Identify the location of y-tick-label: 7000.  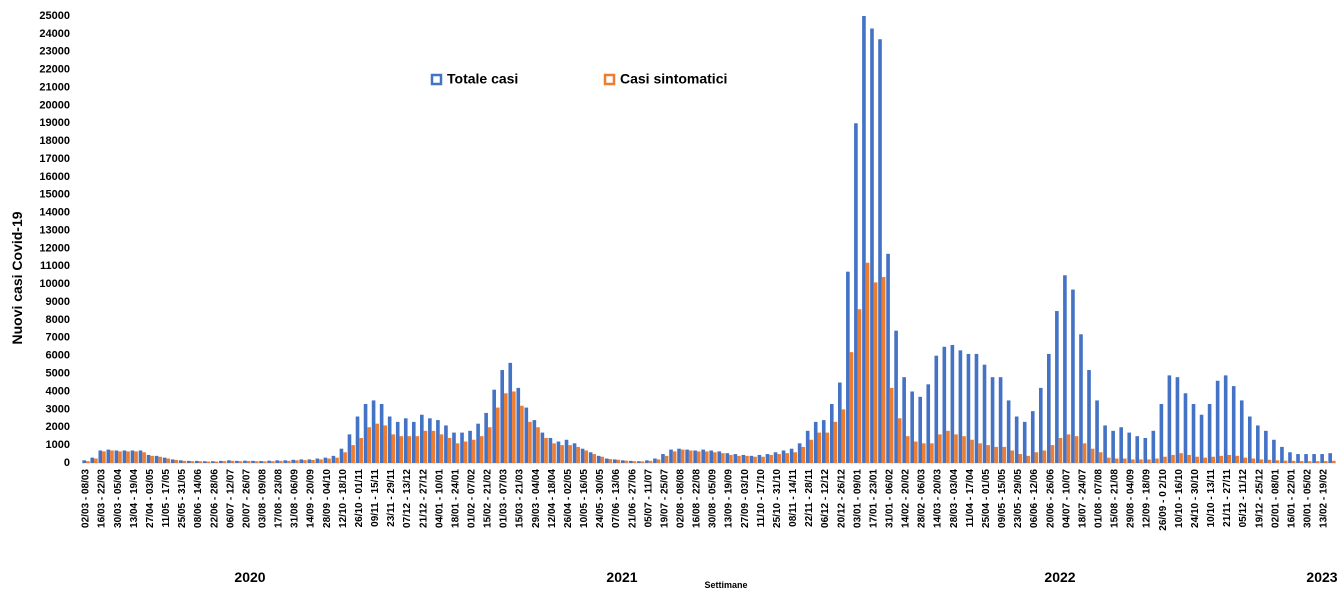
(58, 338).